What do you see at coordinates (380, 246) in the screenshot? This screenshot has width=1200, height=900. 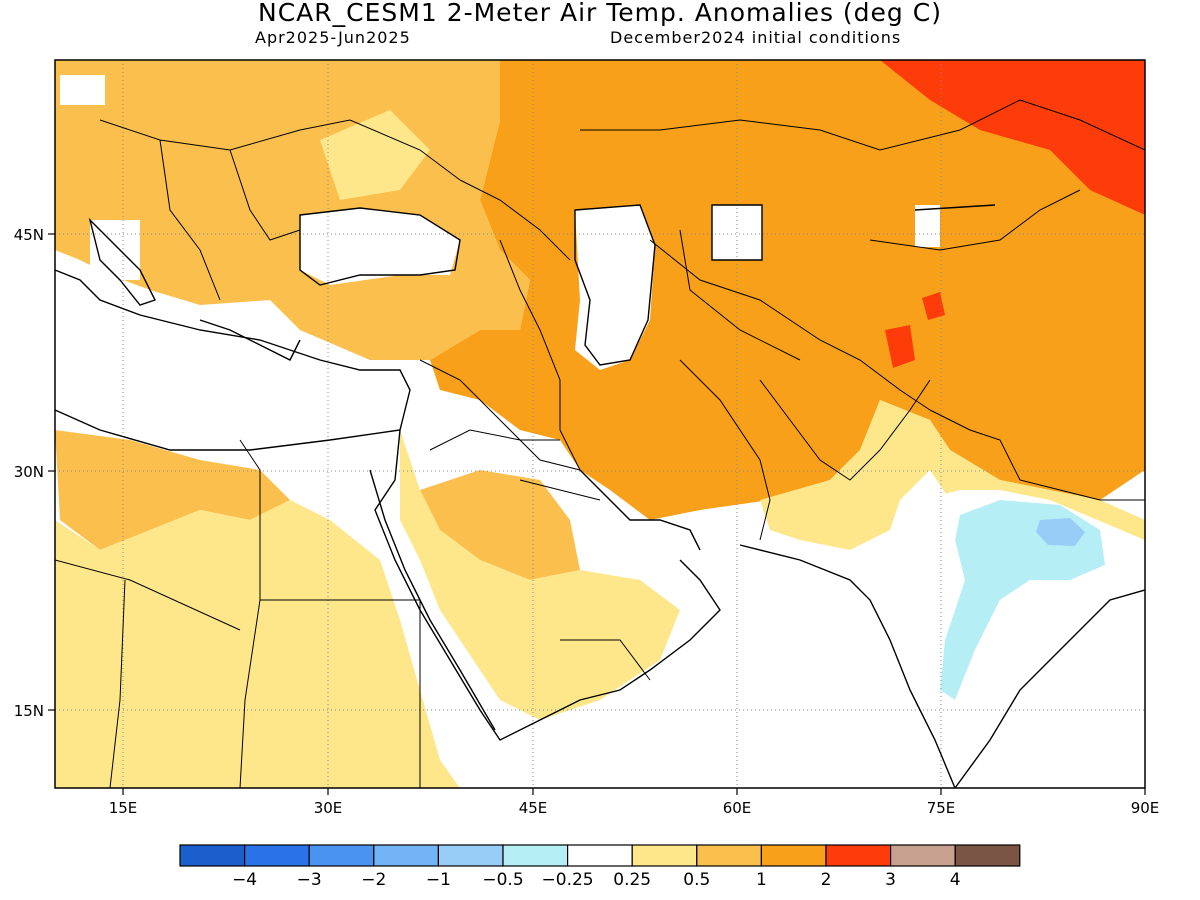 I see `near-zero-black-sea` at bounding box center [380, 246].